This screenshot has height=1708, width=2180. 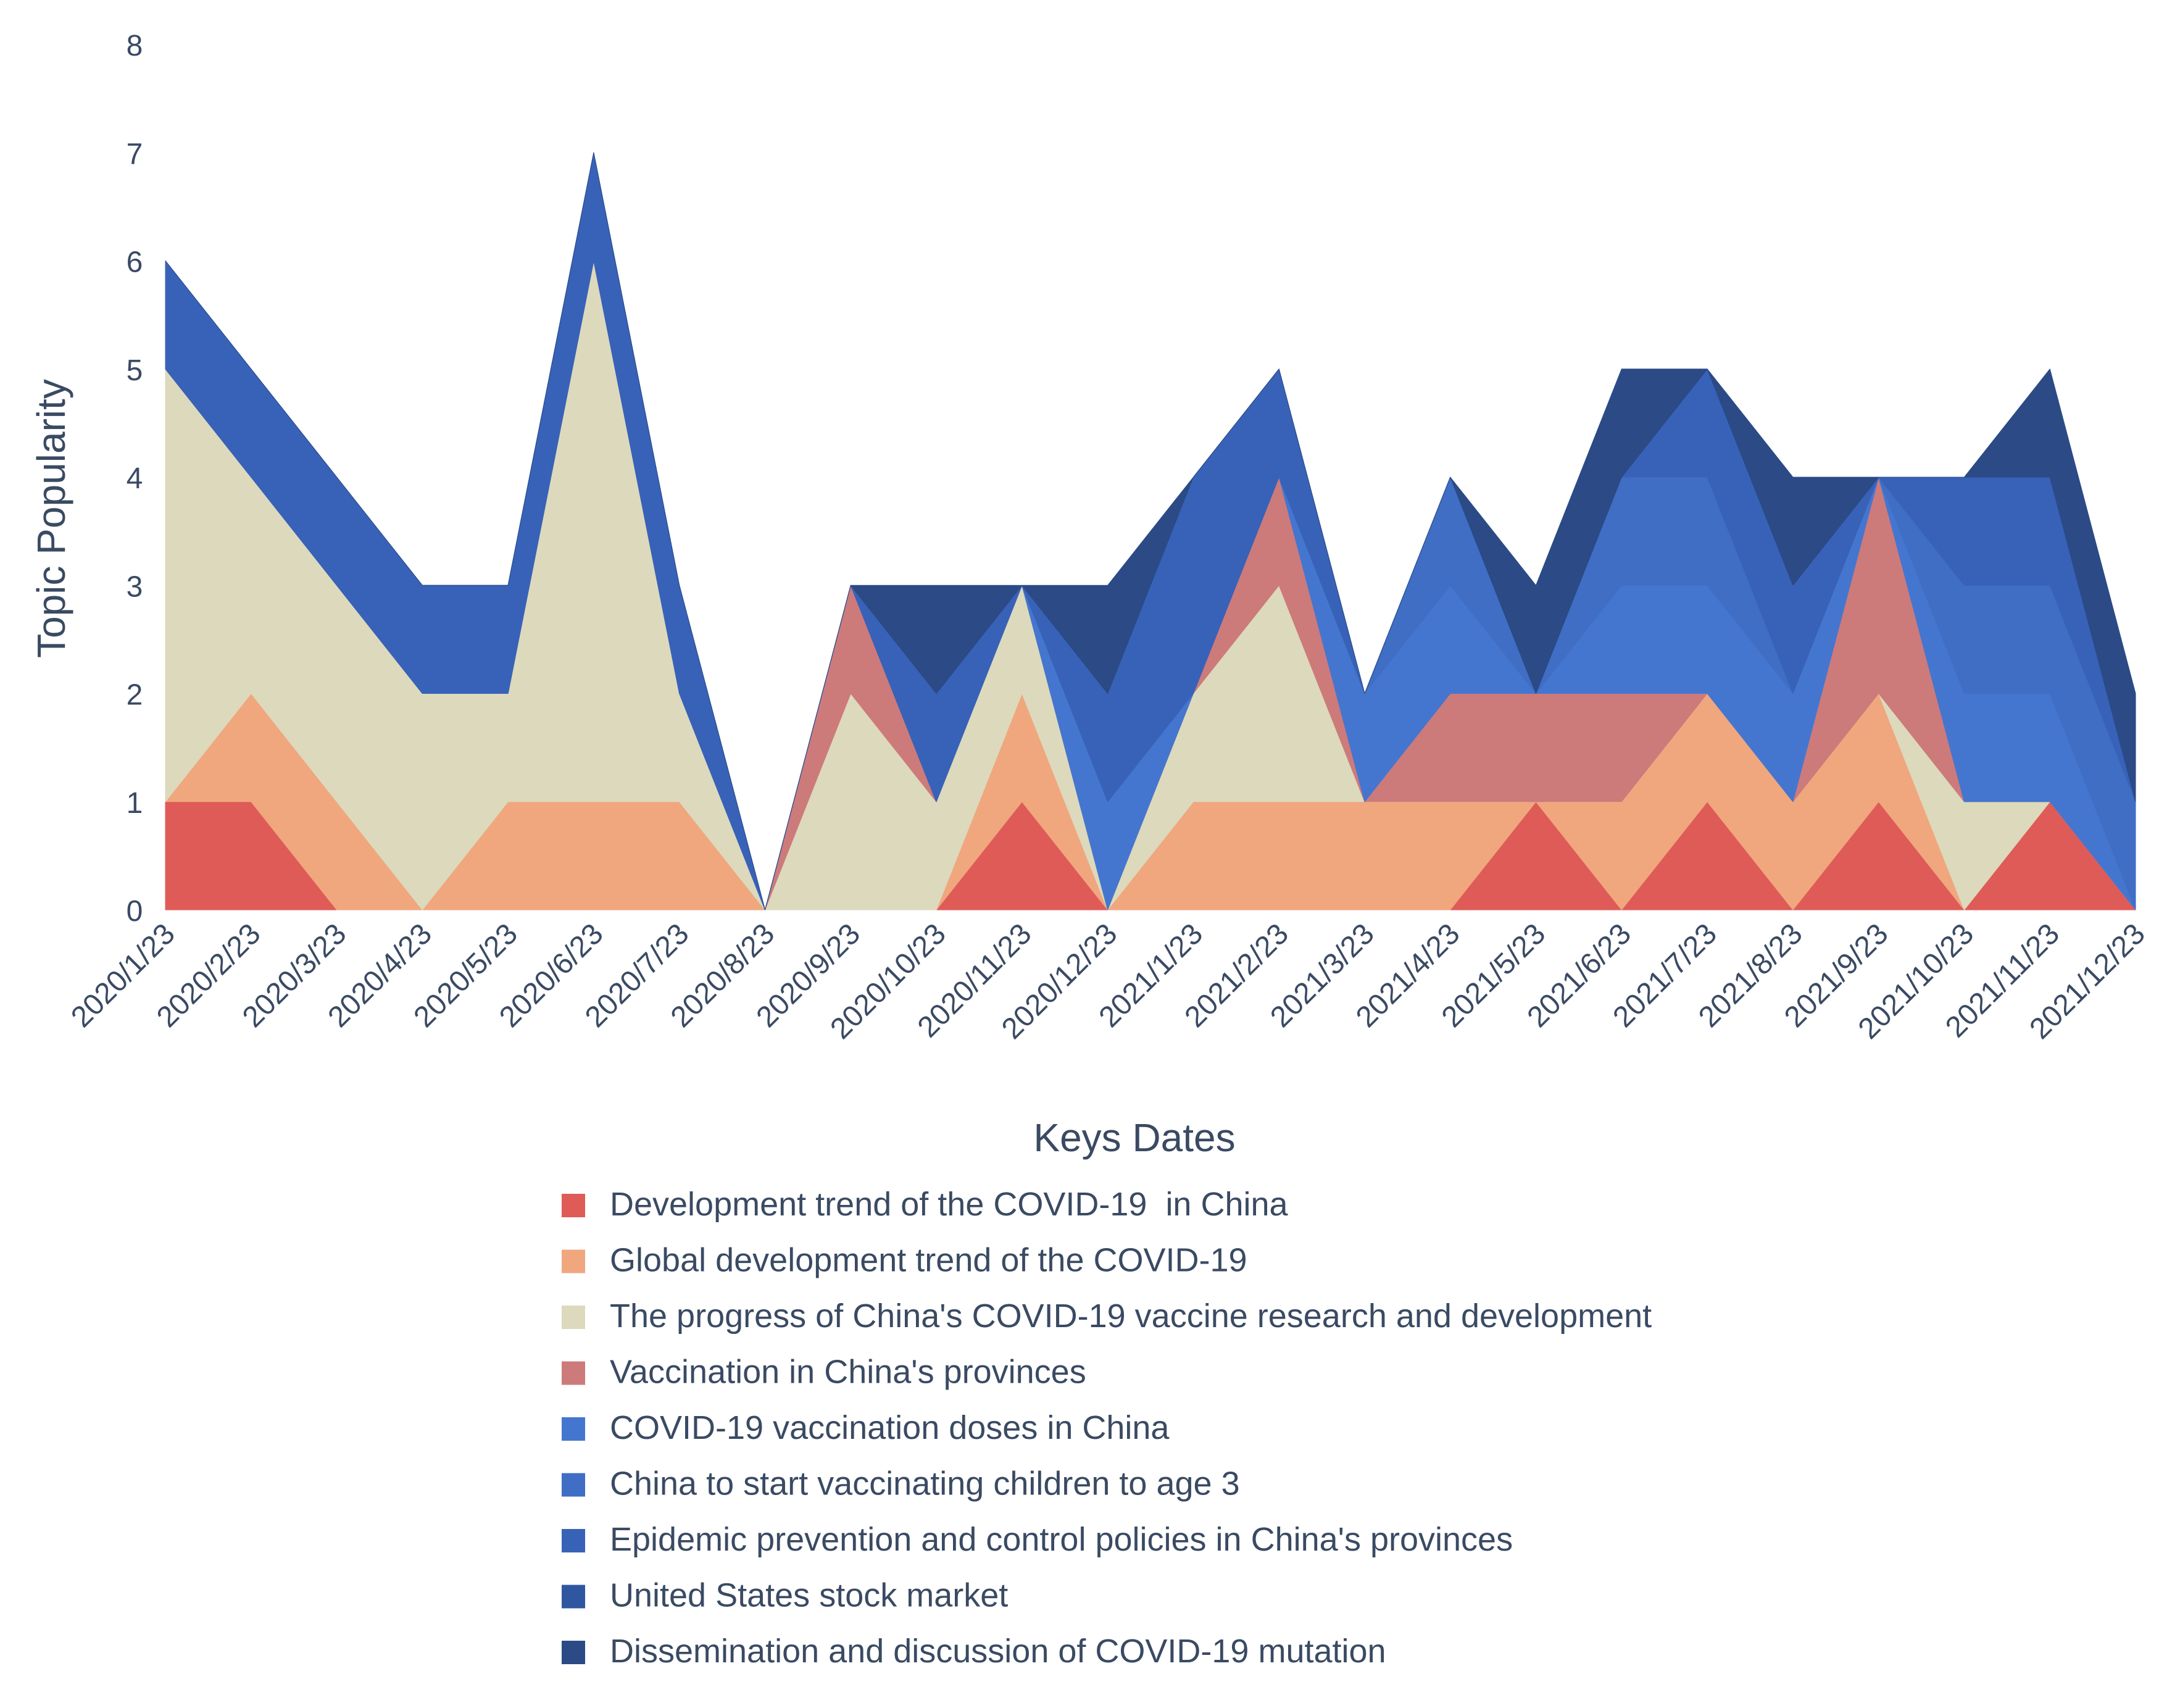 I want to click on legend-label: Vaccination in China's provinces, so click(x=848, y=1372).